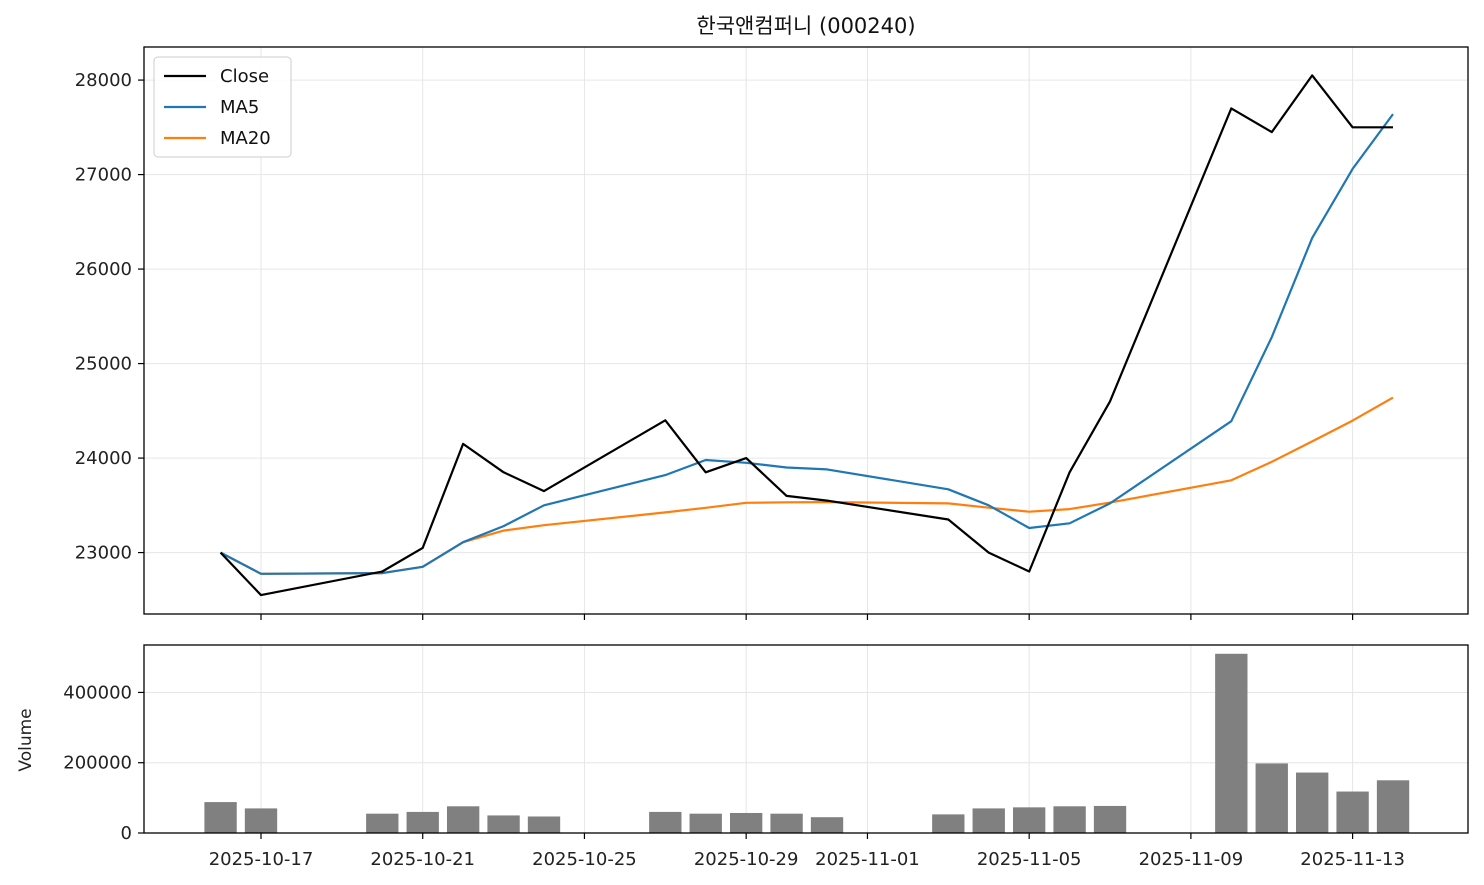 The height and width of the screenshot is (885, 1484). Describe the element at coordinates (584, 859) in the screenshot. I see `x-tick-label: 2025-10-25` at that location.